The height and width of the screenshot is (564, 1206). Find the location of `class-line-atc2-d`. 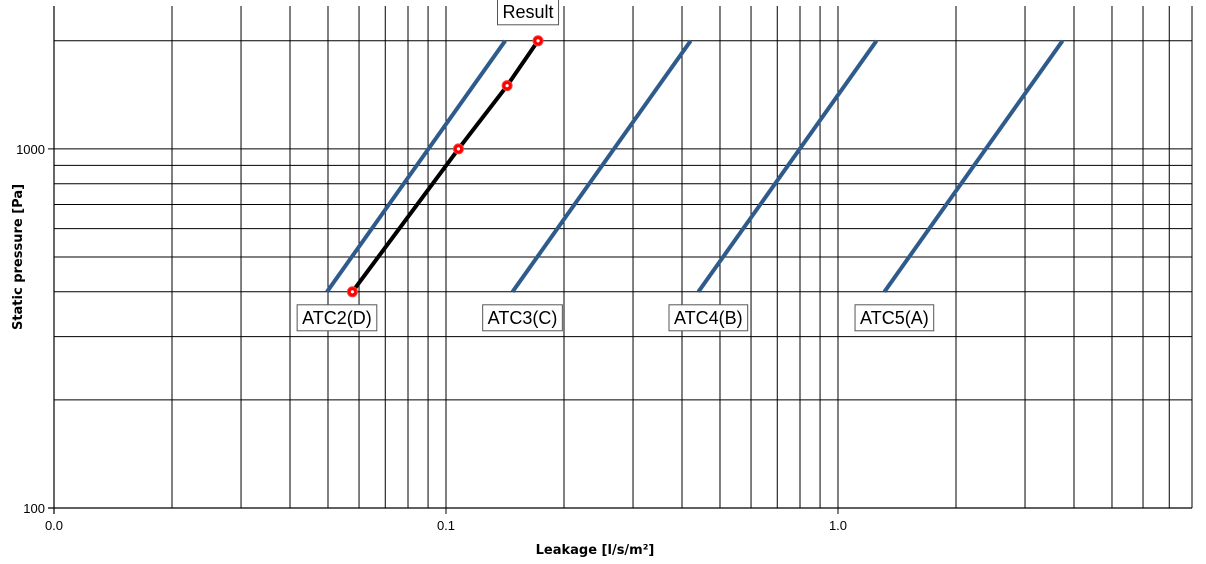

class-line-atc2-d is located at coordinates (416, 166).